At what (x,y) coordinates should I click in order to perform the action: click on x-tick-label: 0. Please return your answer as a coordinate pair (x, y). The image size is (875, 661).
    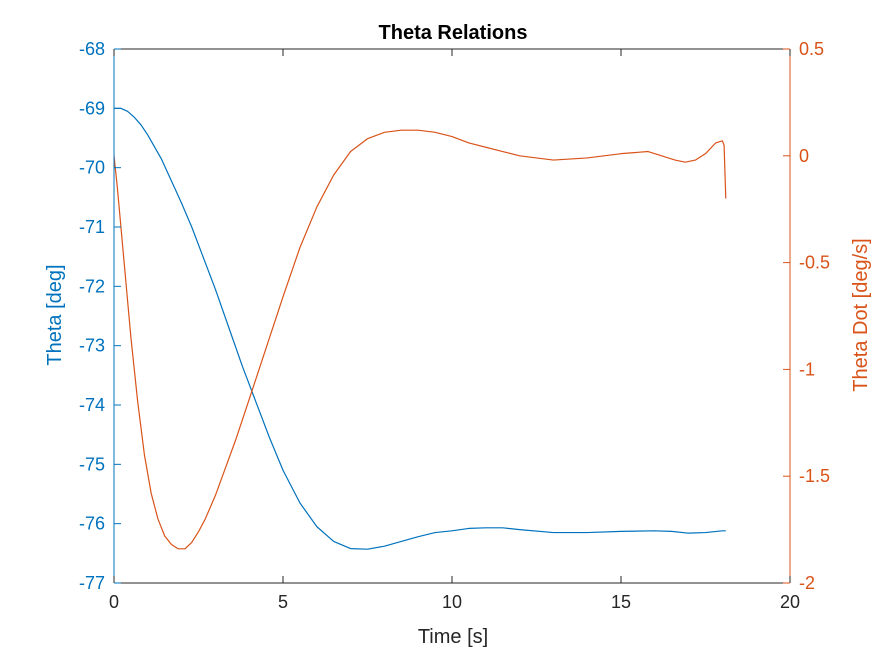
    Looking at the image, I should click on (114, 602).